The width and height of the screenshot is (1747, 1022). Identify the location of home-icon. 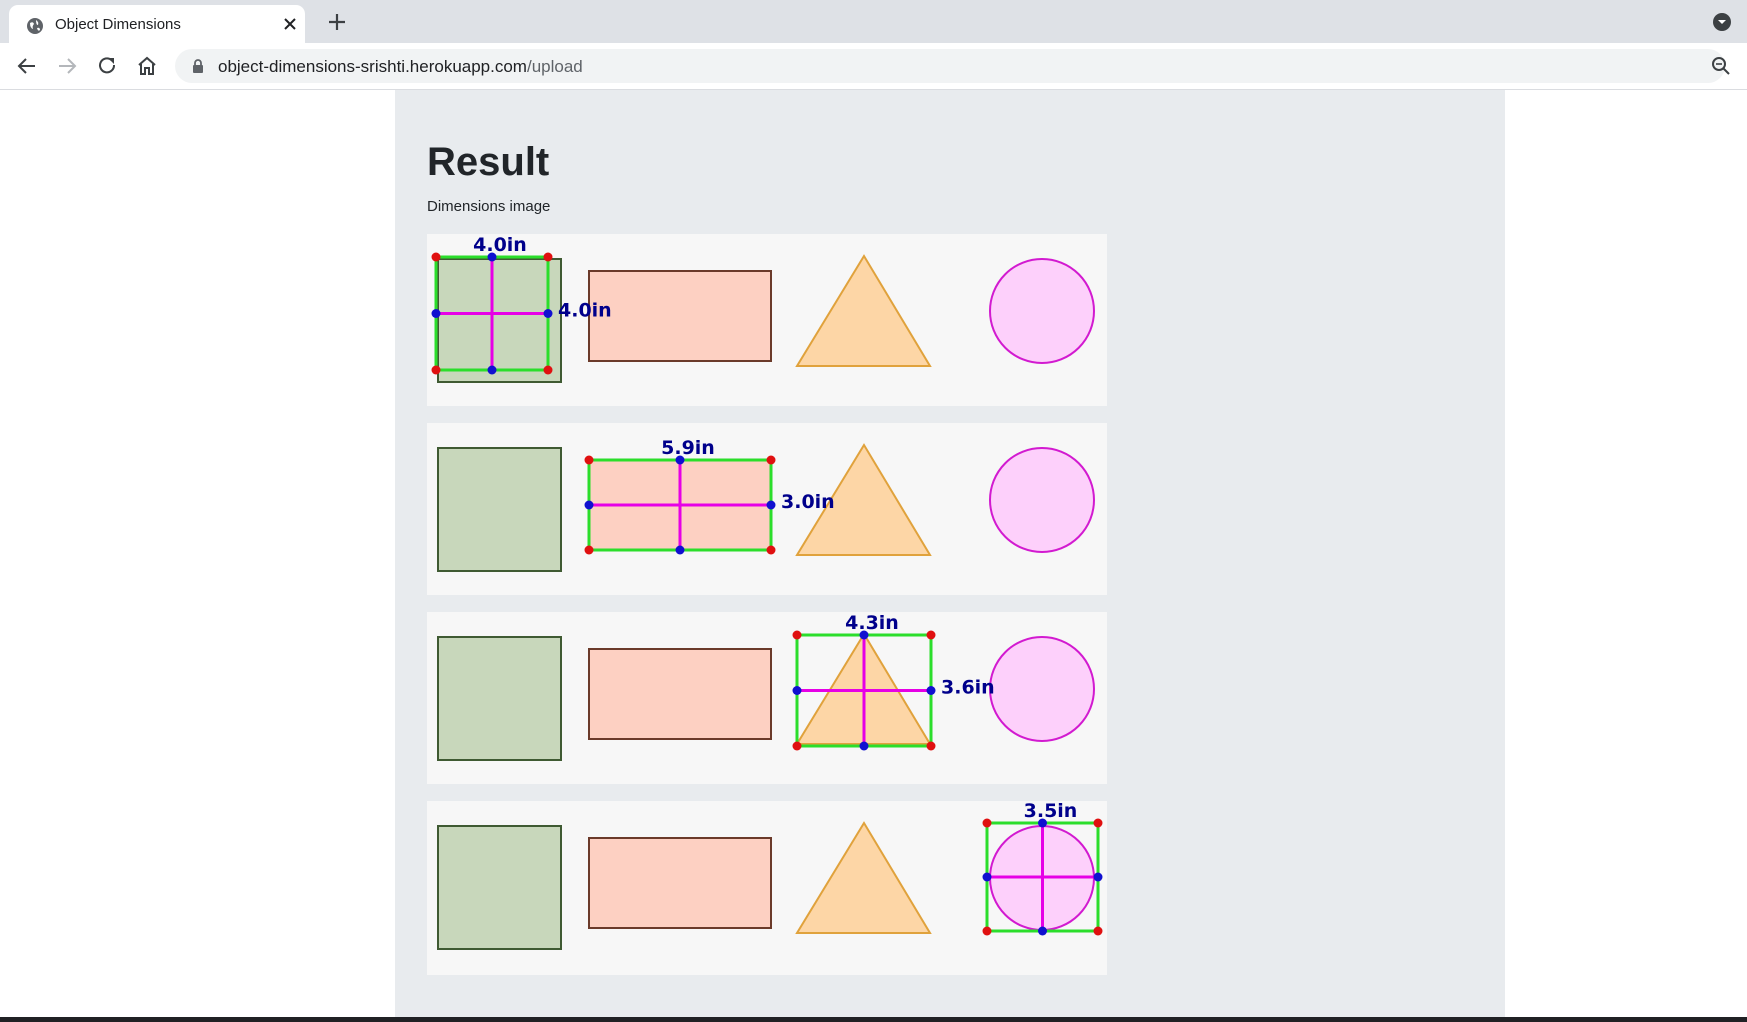
(147, 66).